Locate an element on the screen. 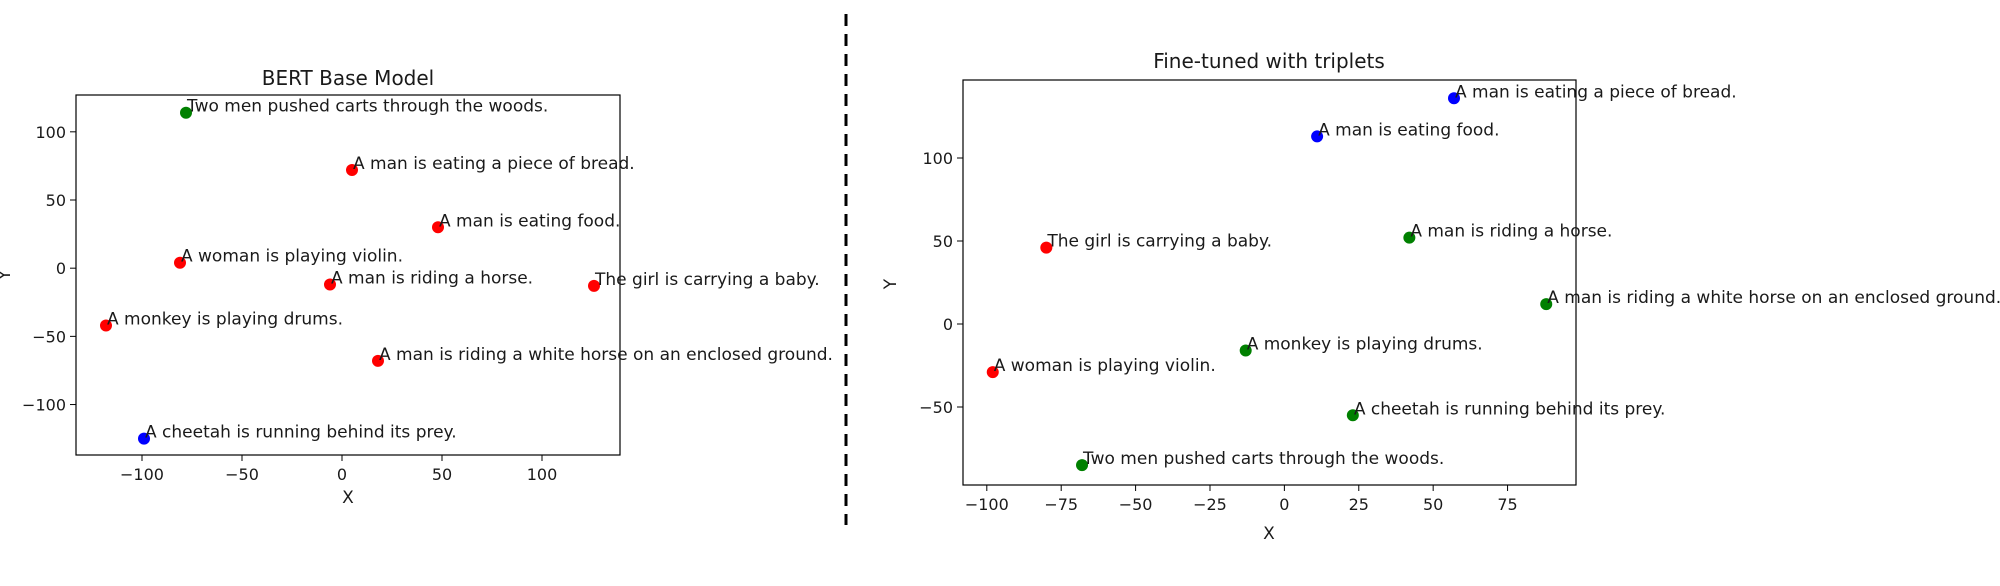  x-tick-label: 100 is located at coordinates (542, 474).